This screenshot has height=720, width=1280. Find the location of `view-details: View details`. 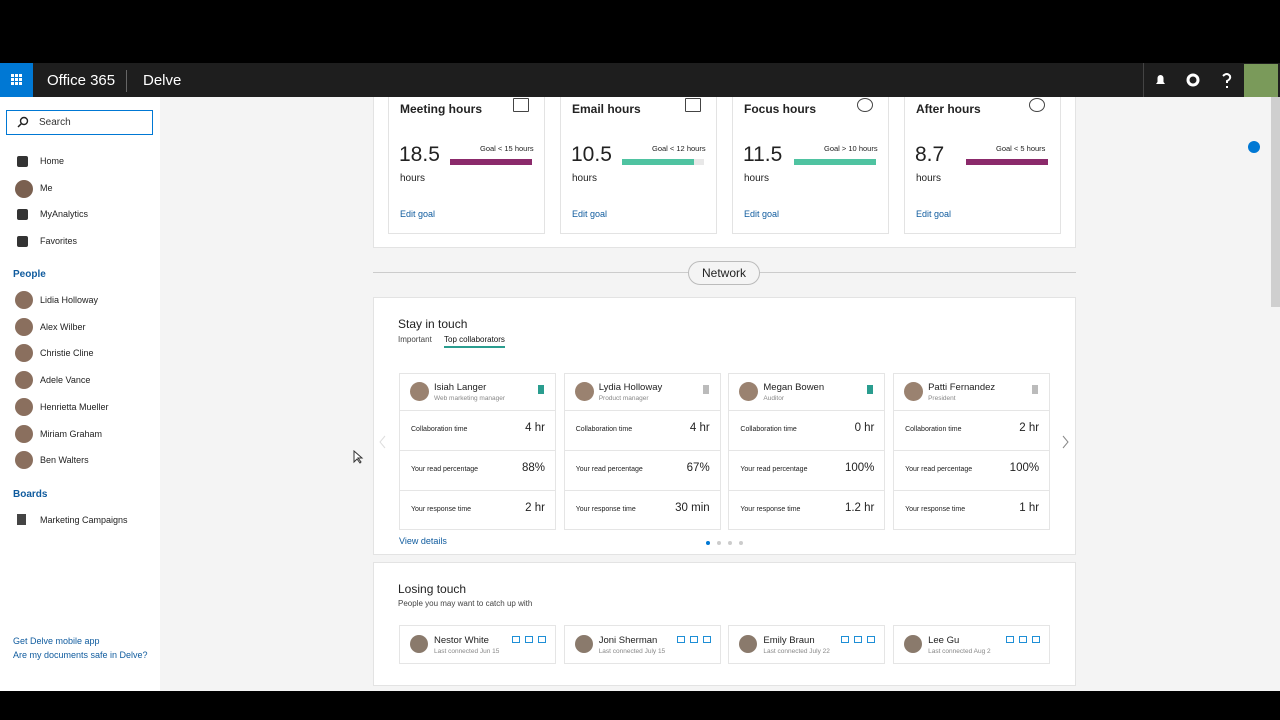

view-details: View details is located at coordinates (423, 541).